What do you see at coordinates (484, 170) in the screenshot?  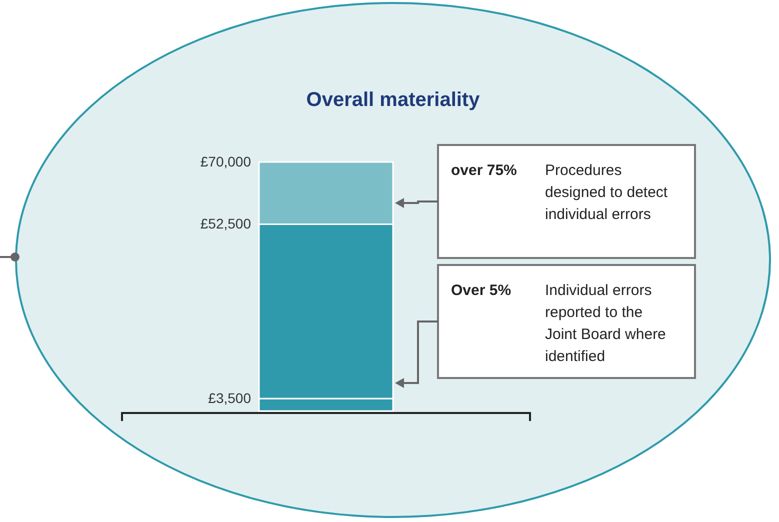 I see `text: over 75%` at bounding box center [484, 170].